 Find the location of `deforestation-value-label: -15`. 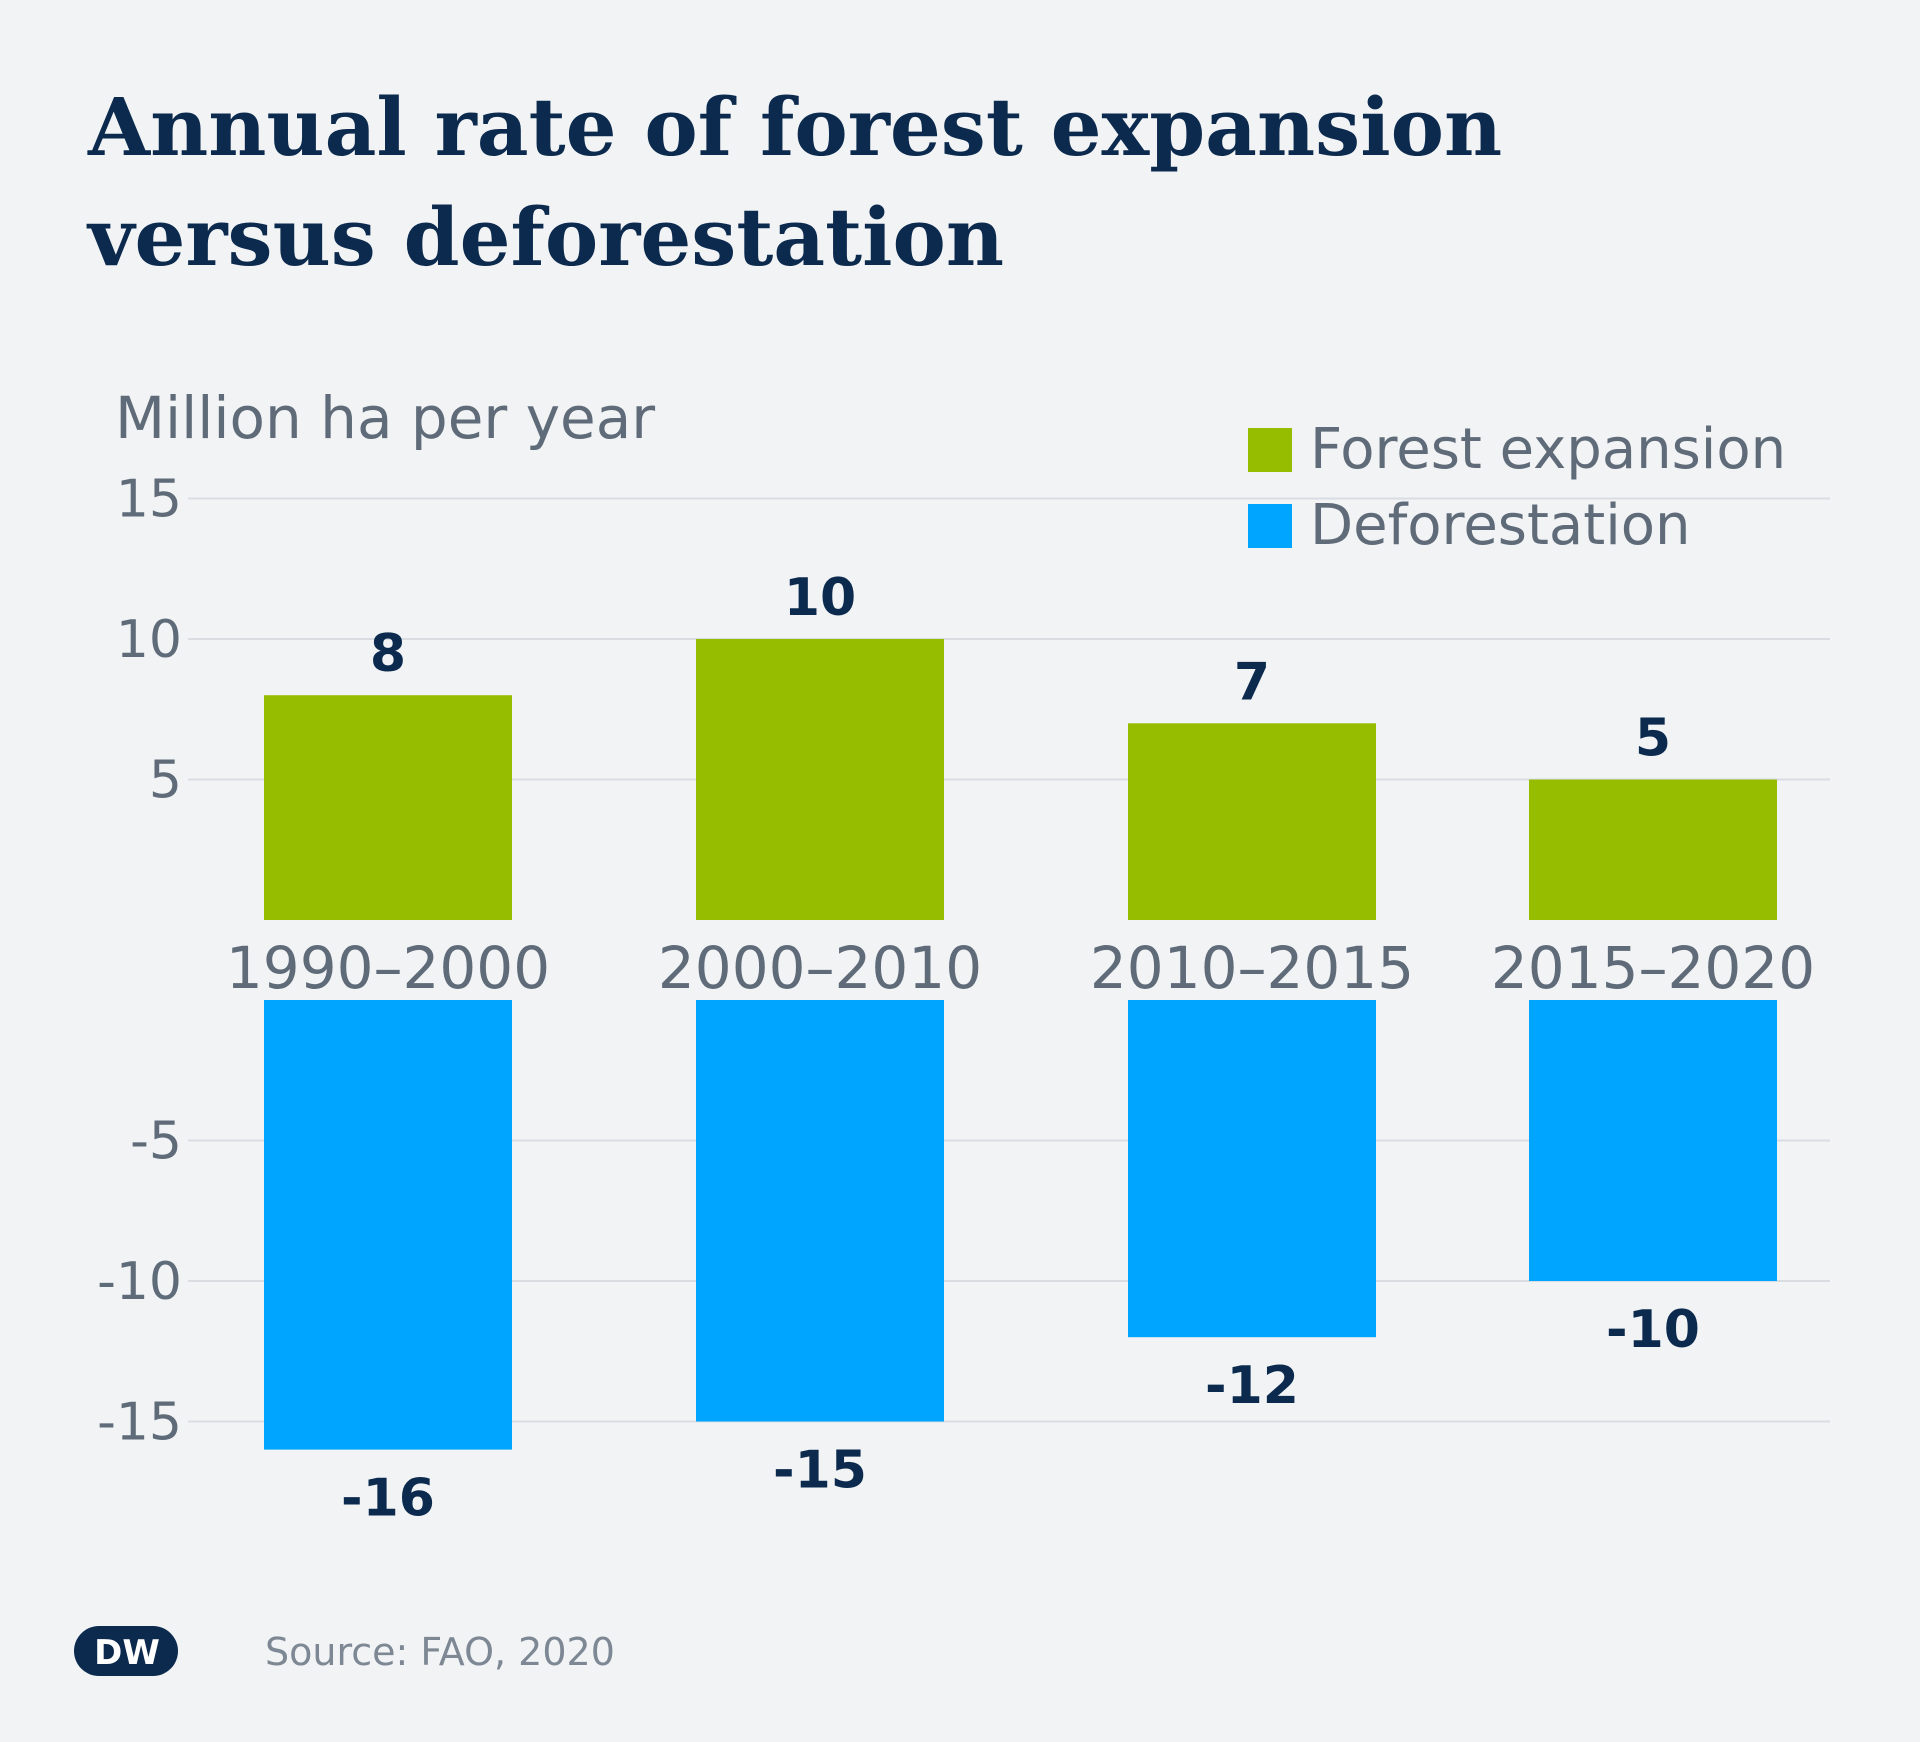

deforestation-value-label: -15 is located at coordinates (820, 1471).